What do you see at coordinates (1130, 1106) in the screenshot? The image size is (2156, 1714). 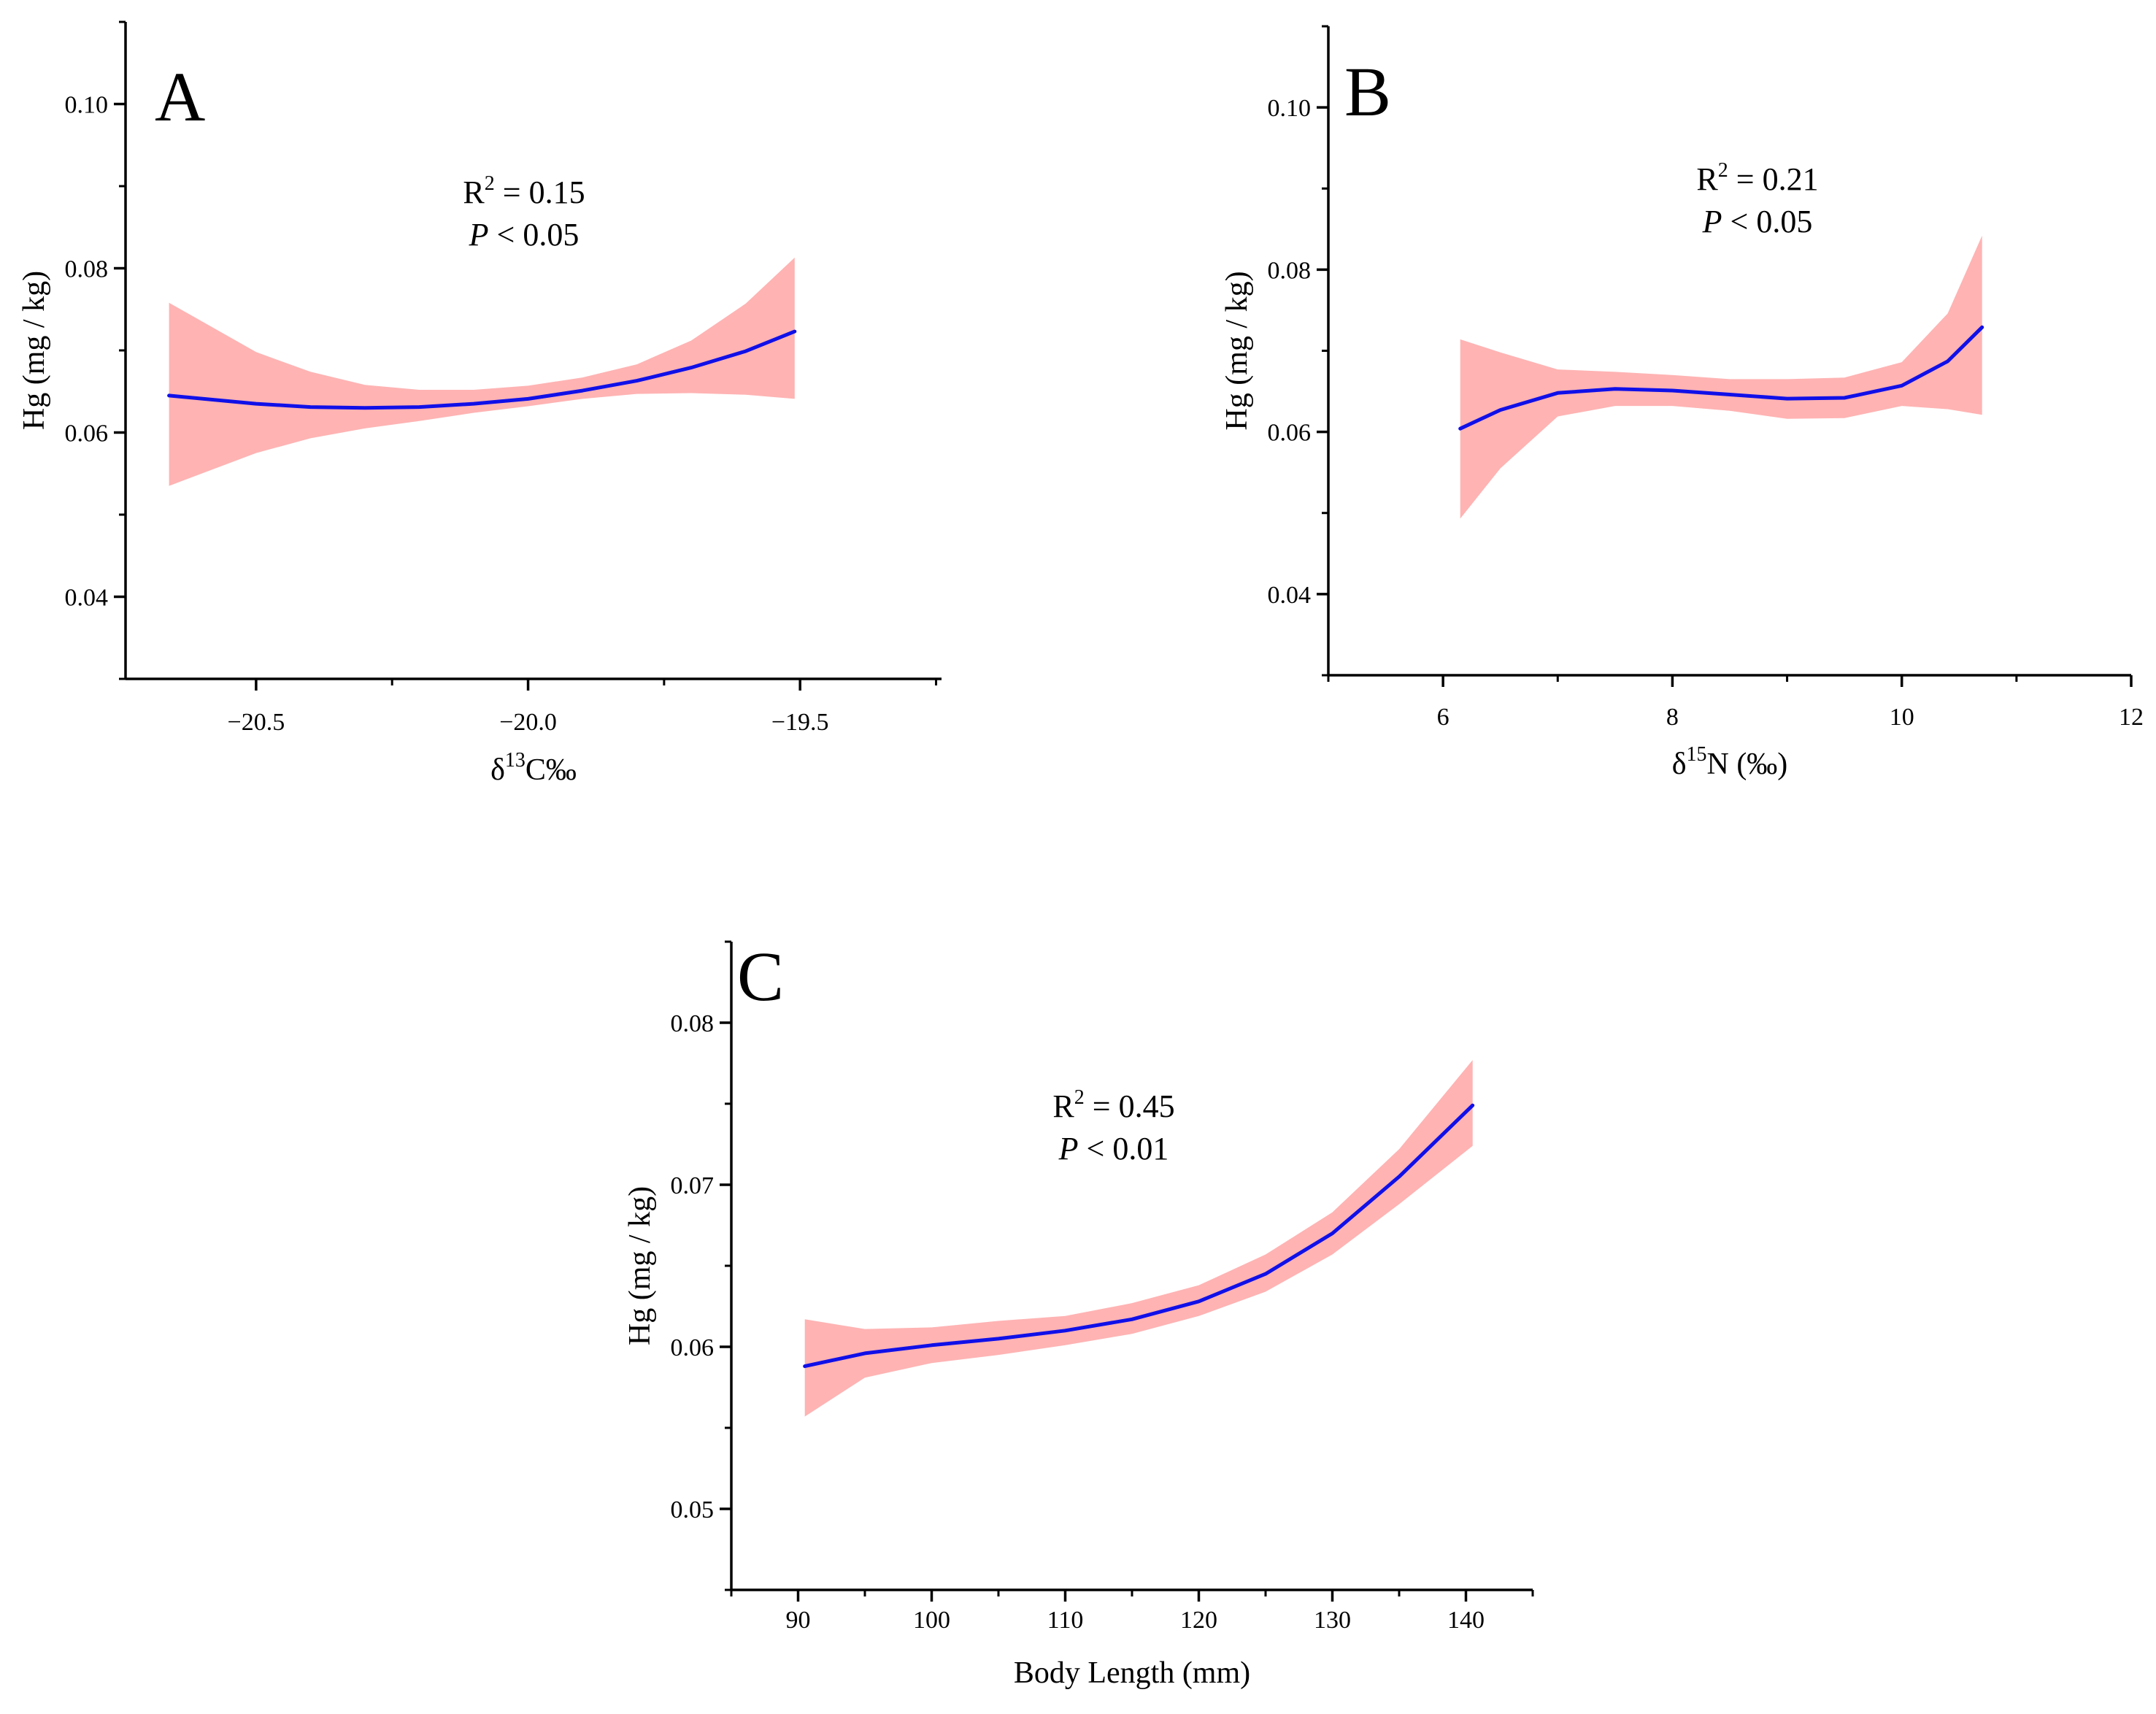 I see `r-squared-value-c: = 0.45` at bounding box center [1130, 1106].